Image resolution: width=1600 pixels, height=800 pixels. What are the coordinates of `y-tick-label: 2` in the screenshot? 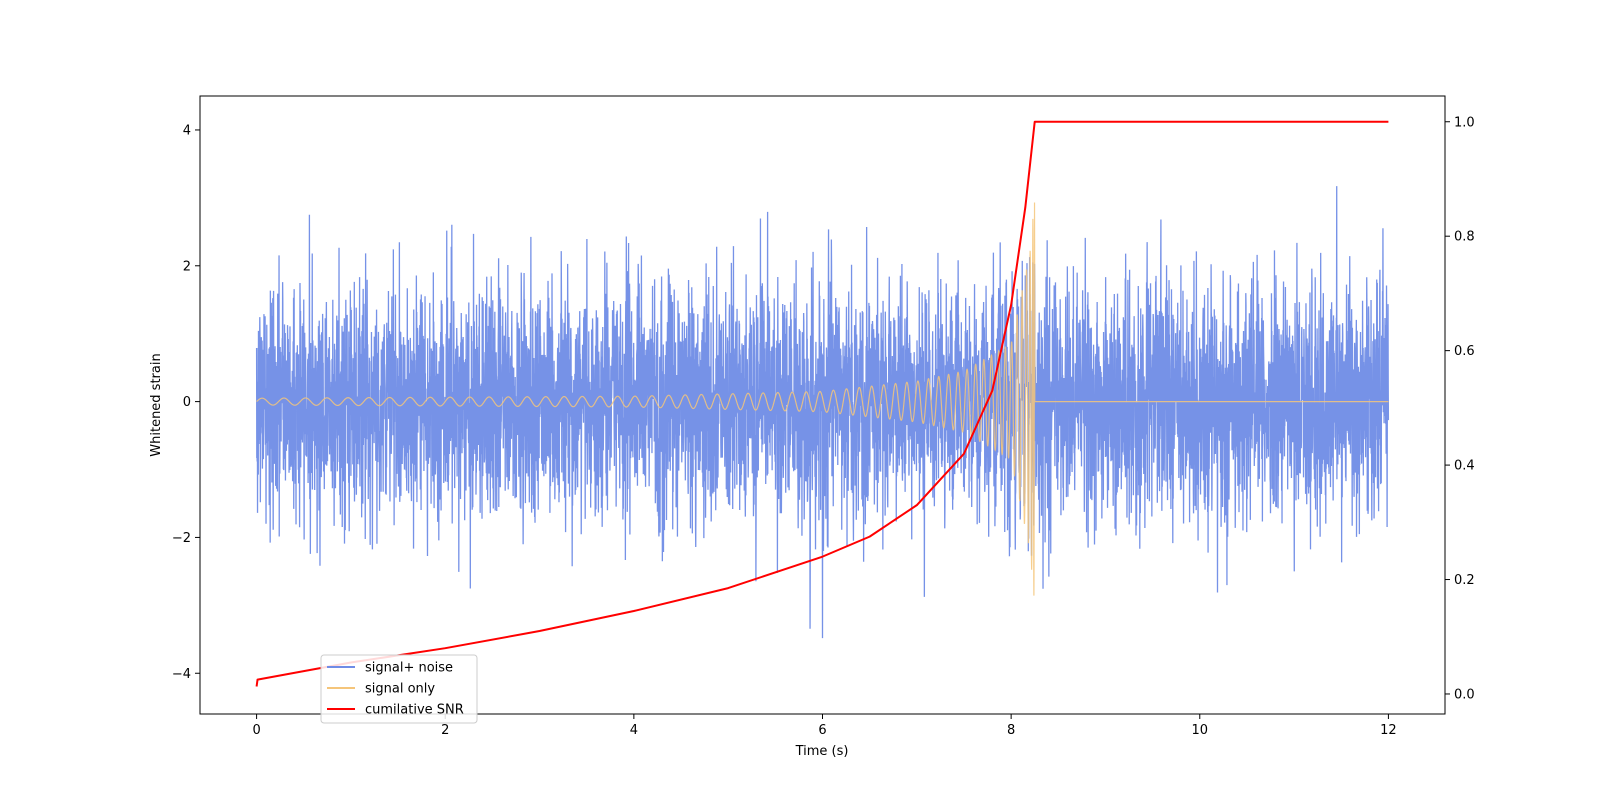 It's located at (187, 266).